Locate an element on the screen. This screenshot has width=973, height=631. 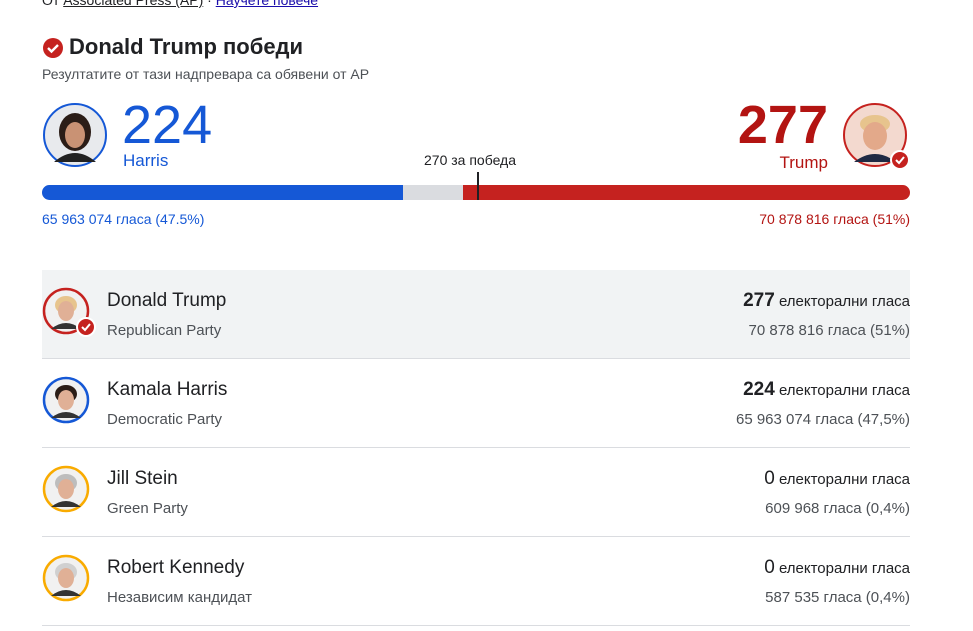
candidate-name: Jill Stein is located at coordinates (142, 478).